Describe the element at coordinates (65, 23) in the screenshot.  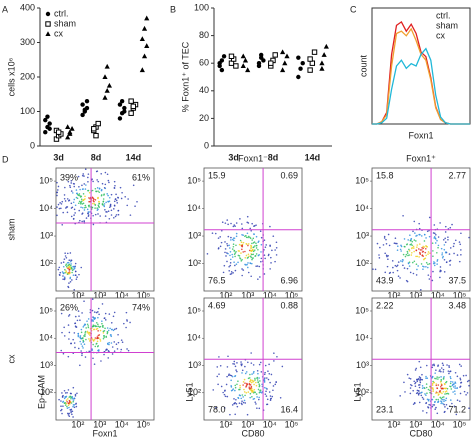
I see `legend-label: sham` at that location.